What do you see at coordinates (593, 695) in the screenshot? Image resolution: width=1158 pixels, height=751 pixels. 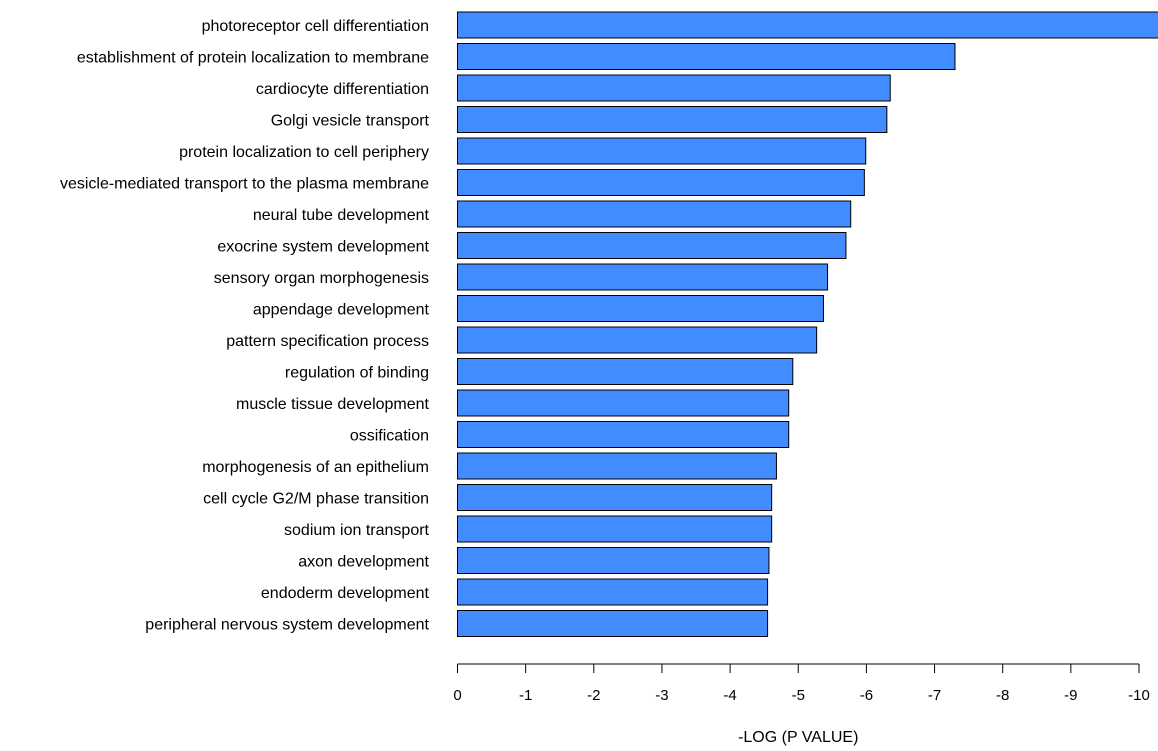 I see `x-tick-label: -2` at bounding box center [593, 695].